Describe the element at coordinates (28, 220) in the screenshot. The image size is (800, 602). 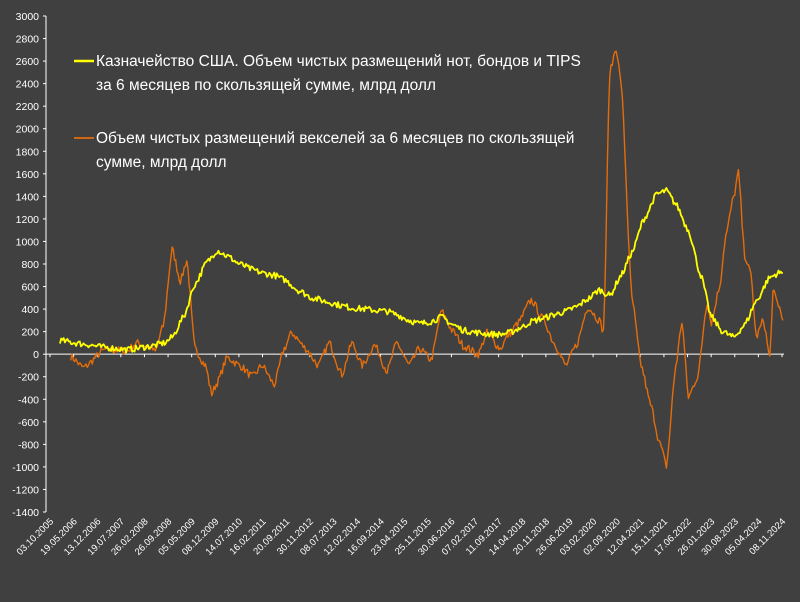
I see `y-tick-label: 1200` at that location.